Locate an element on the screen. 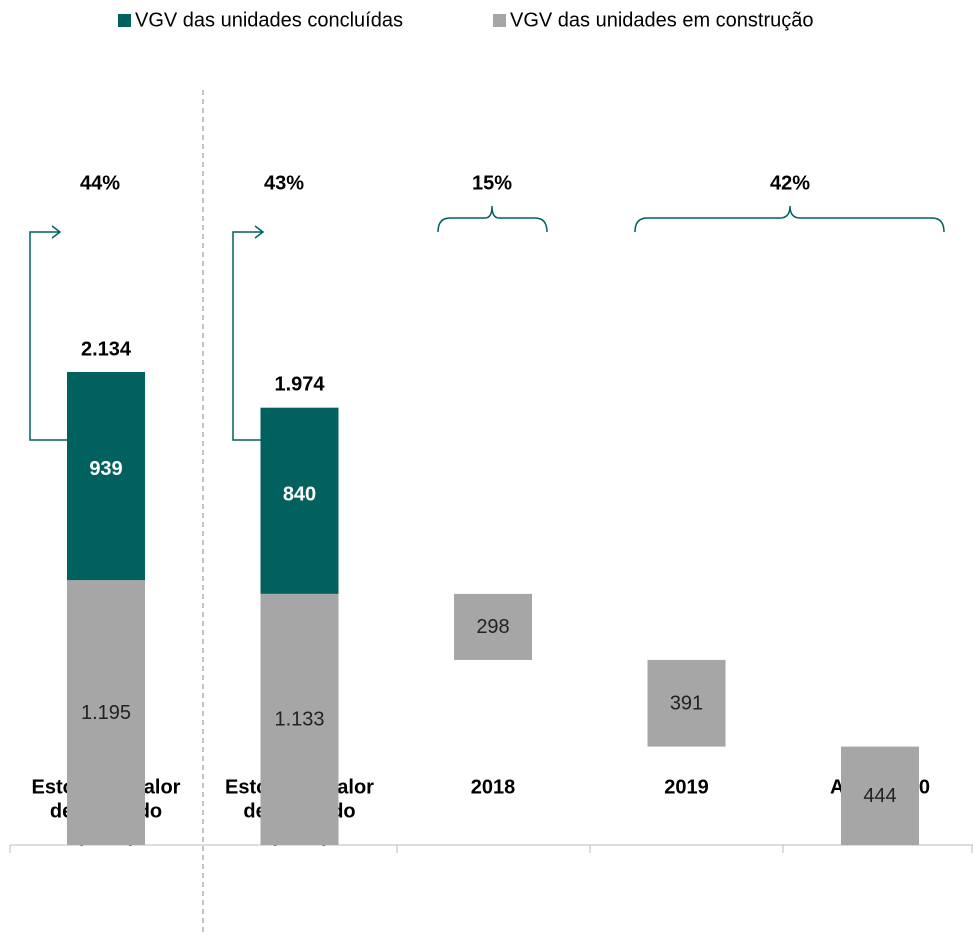 Image resolution: width=973 pixels, height=944 pixels. value-label: 1.195 is located at coordinates (106, 713).